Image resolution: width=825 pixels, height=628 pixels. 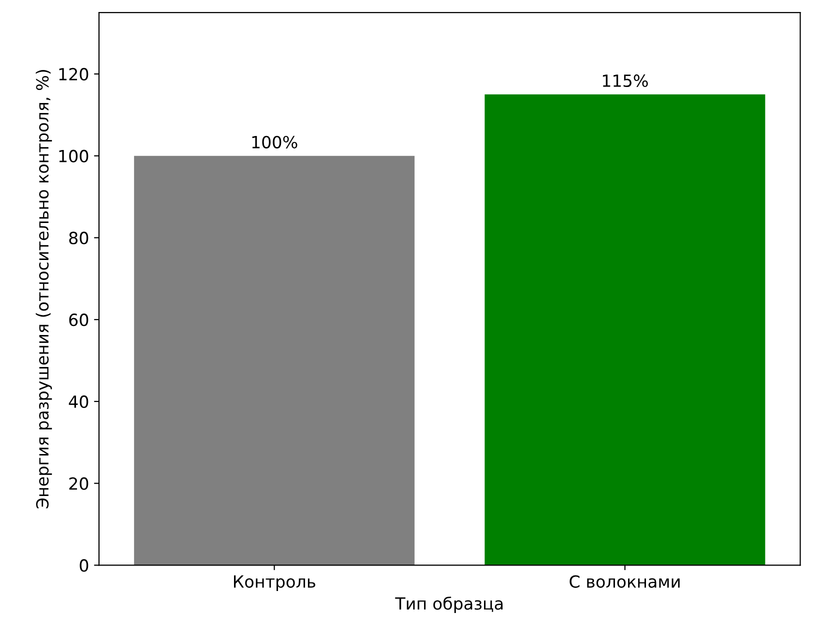 I want to click on y-tick-label: 120, so click(x=73, y=74).